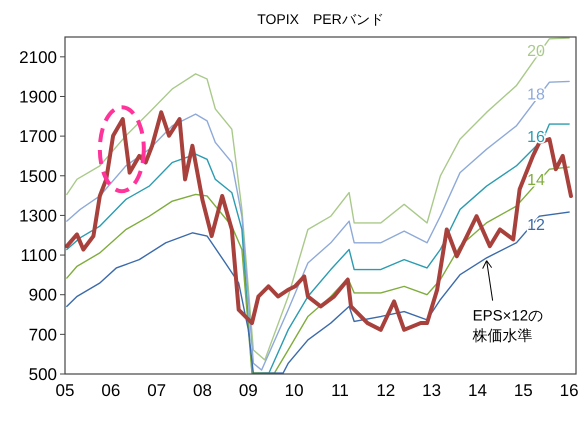 Image resolution: width=584 pixels, height=428 pixels. What do you see at coordinates (38, 136) in the screenshot?
I see `y-tick-label: 1700` at bounding box center [38, 136].